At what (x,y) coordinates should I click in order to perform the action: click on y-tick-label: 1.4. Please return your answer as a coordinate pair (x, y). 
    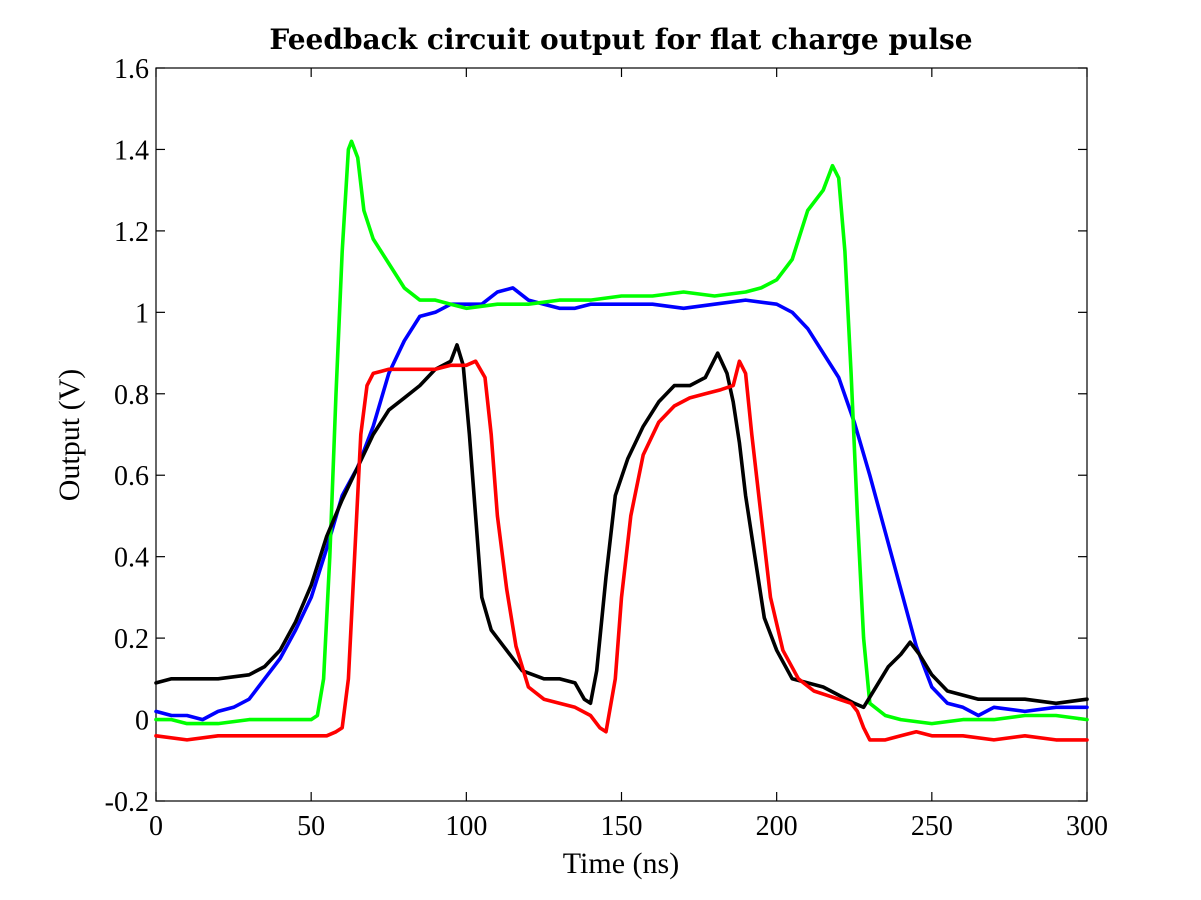
    Looking at the image, I should click on (131, 150).